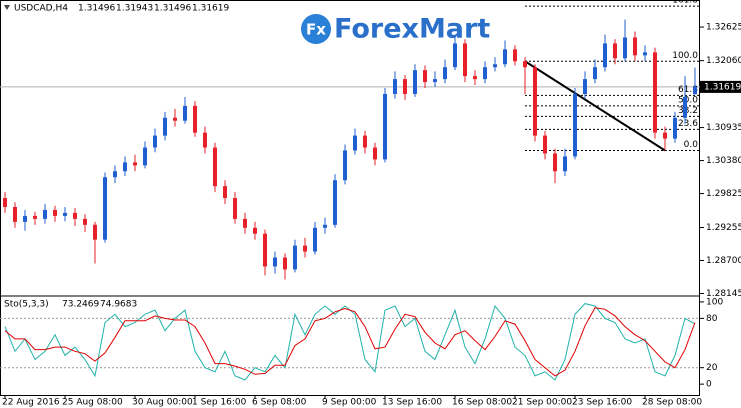 Image resolution: width=741 pixels, height=408 pixels. Describe the element at coordinates (714, 302) in the screenshot. I see `indicator-tick-label: 100` at that location.